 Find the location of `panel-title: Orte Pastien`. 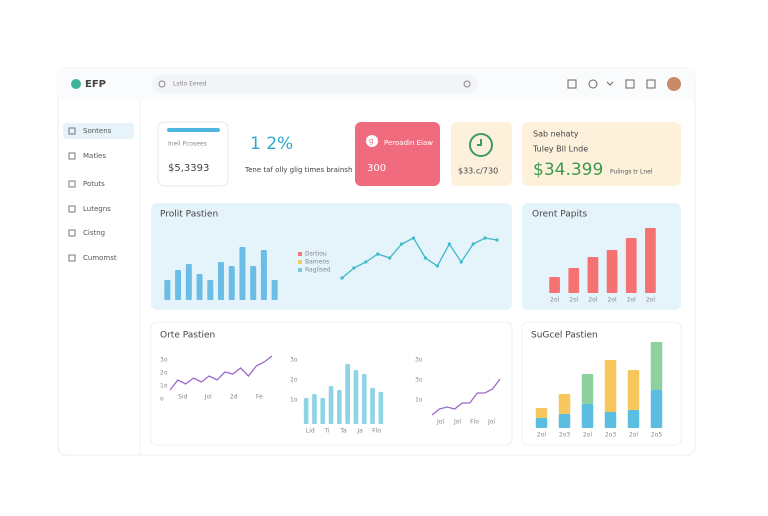

panel-title: Orte Pastien is located at coordinates (187, 336).